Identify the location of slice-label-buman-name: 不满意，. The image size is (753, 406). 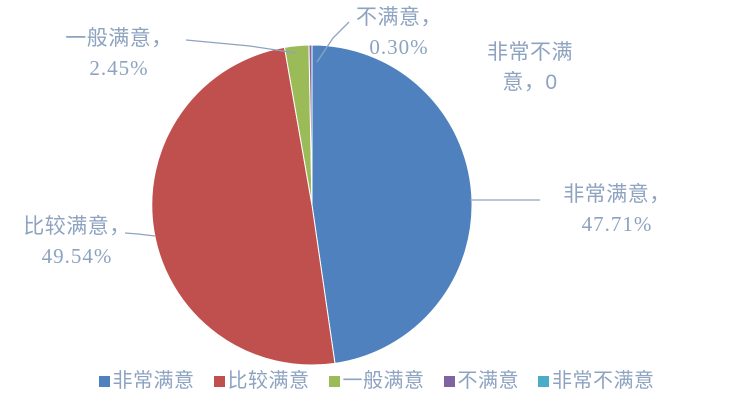
(399, 17).